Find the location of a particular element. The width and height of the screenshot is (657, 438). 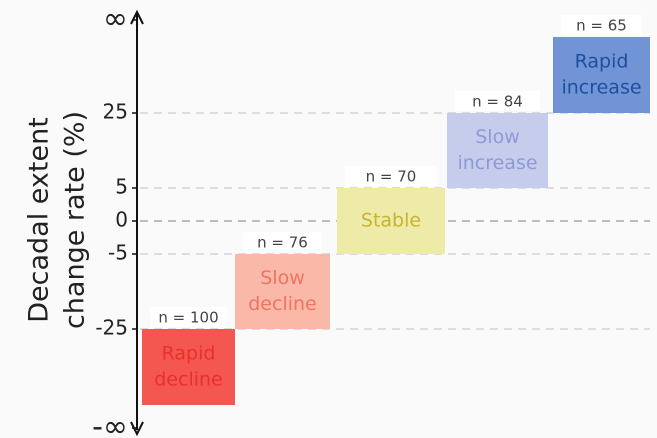

y-tick-label: 0 is located at coordinates (121, 220).